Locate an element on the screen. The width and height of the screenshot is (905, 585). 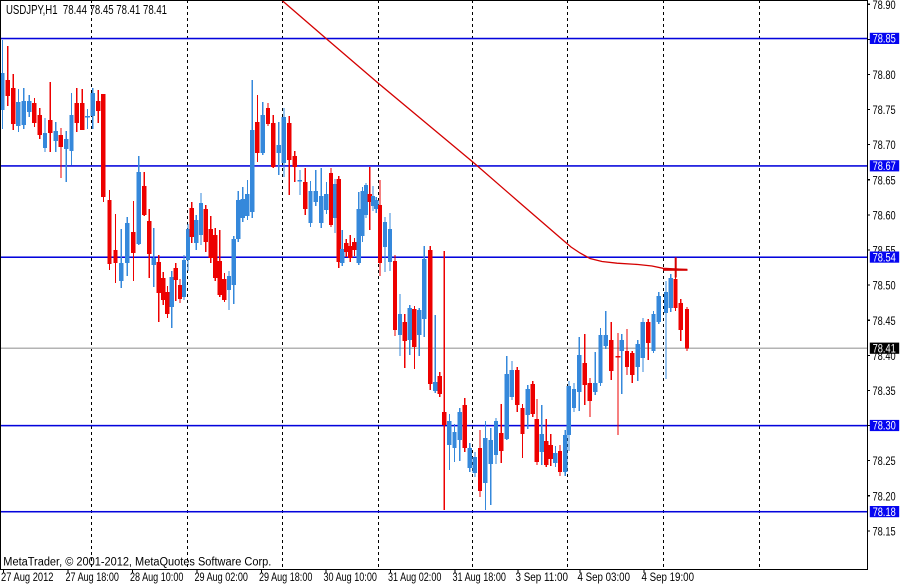
svg-text: 4 Sep 03:00 is located at coordinates (604, 578).